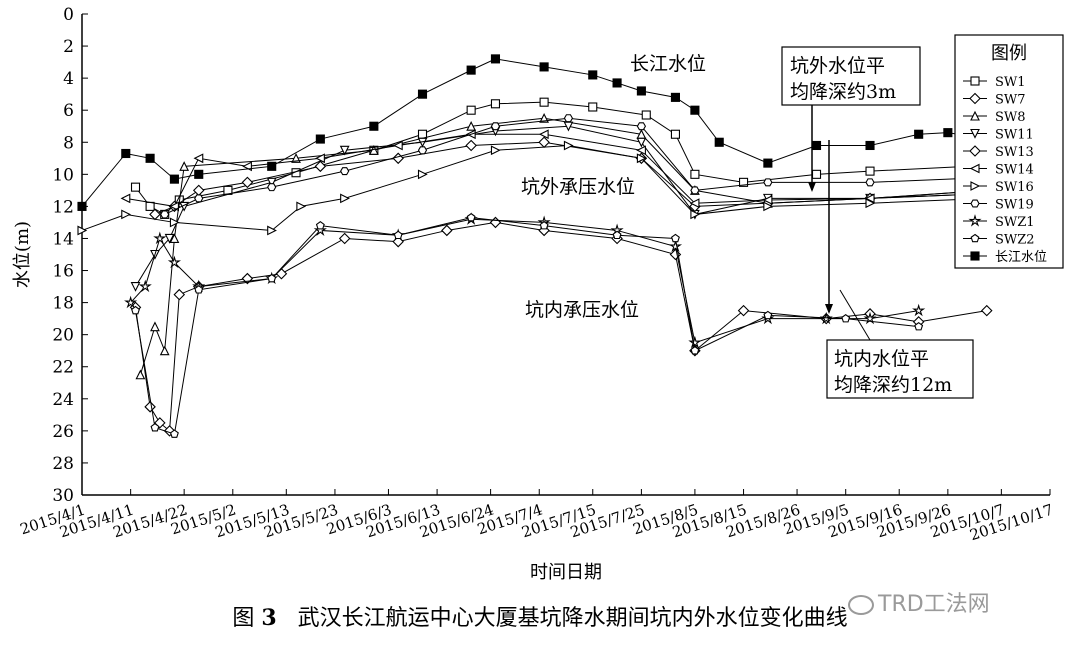 The image size is (1080, 647). Describe the element at coordinates (1015, 240) in the screenshot. I see `legend-label: SWZ2` at that location.